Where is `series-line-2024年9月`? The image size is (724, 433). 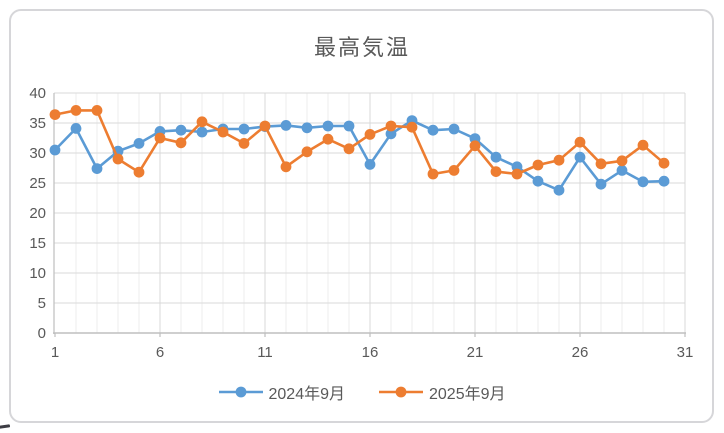 series-line-2024年9月 is located at coordinates (359, 155).